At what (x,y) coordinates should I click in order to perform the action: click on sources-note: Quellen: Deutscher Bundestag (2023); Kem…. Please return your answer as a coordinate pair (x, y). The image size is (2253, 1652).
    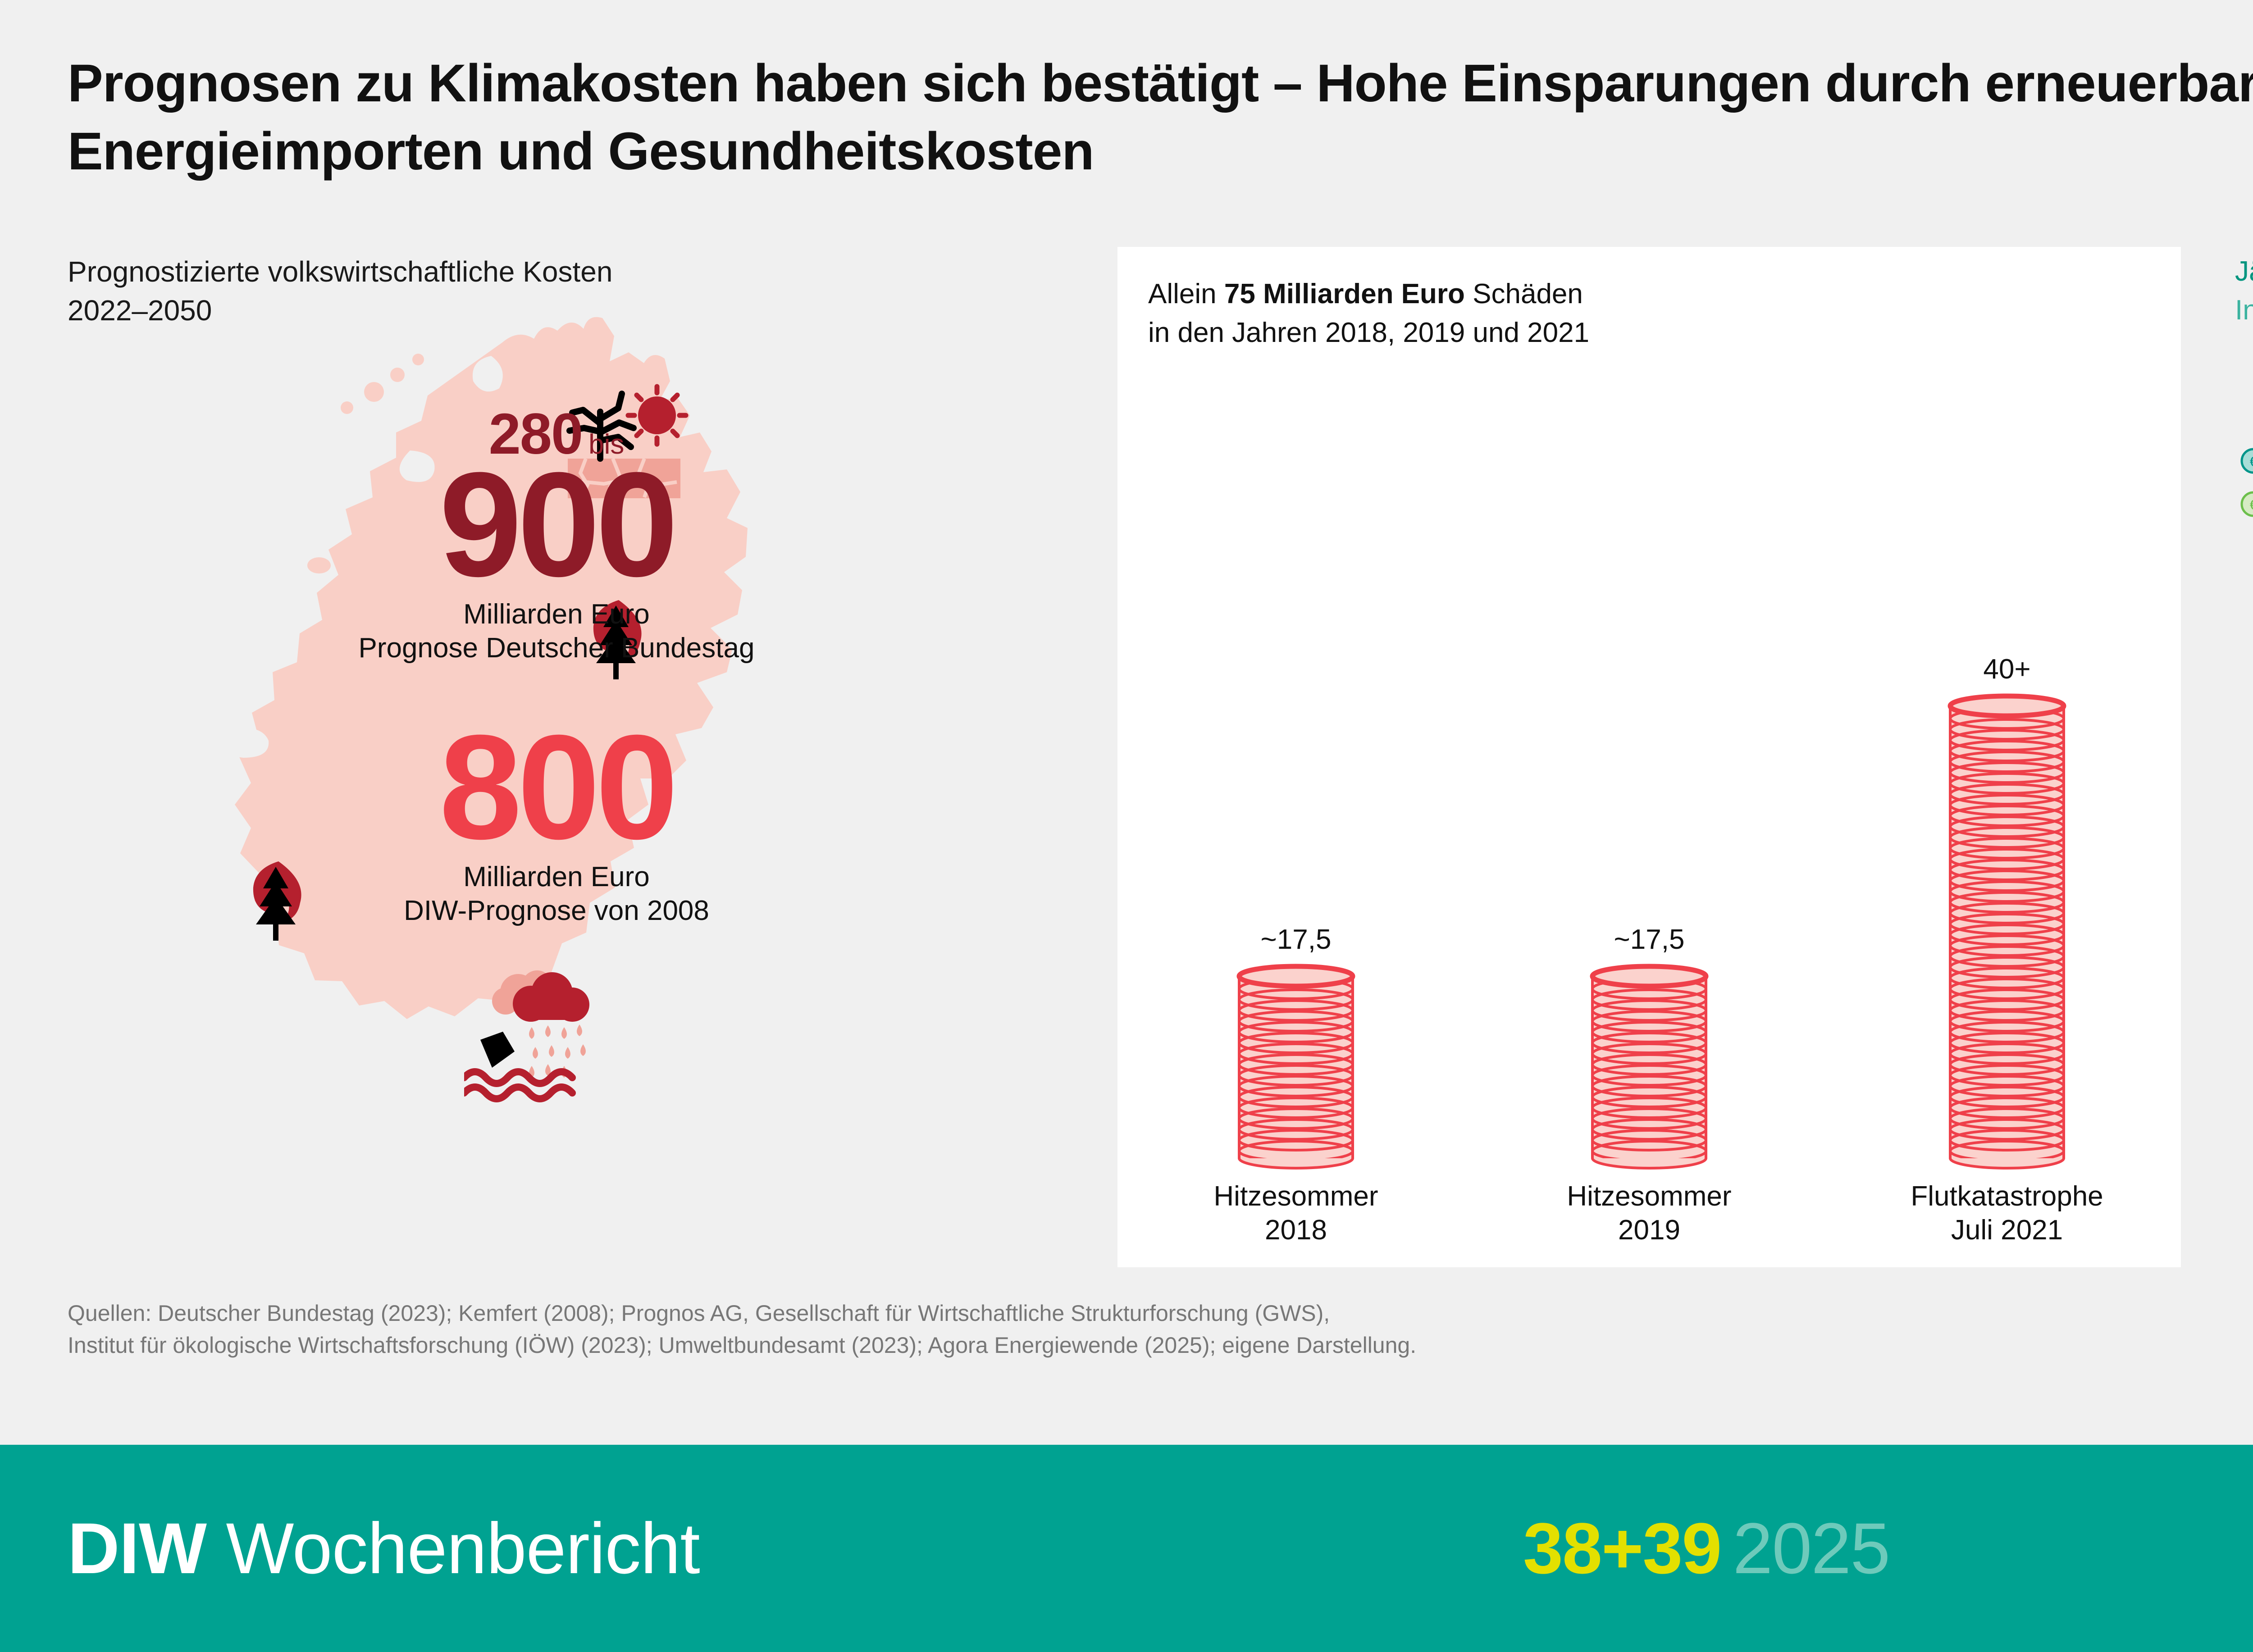
    Looking at the image, I should click on (1160, 1329).